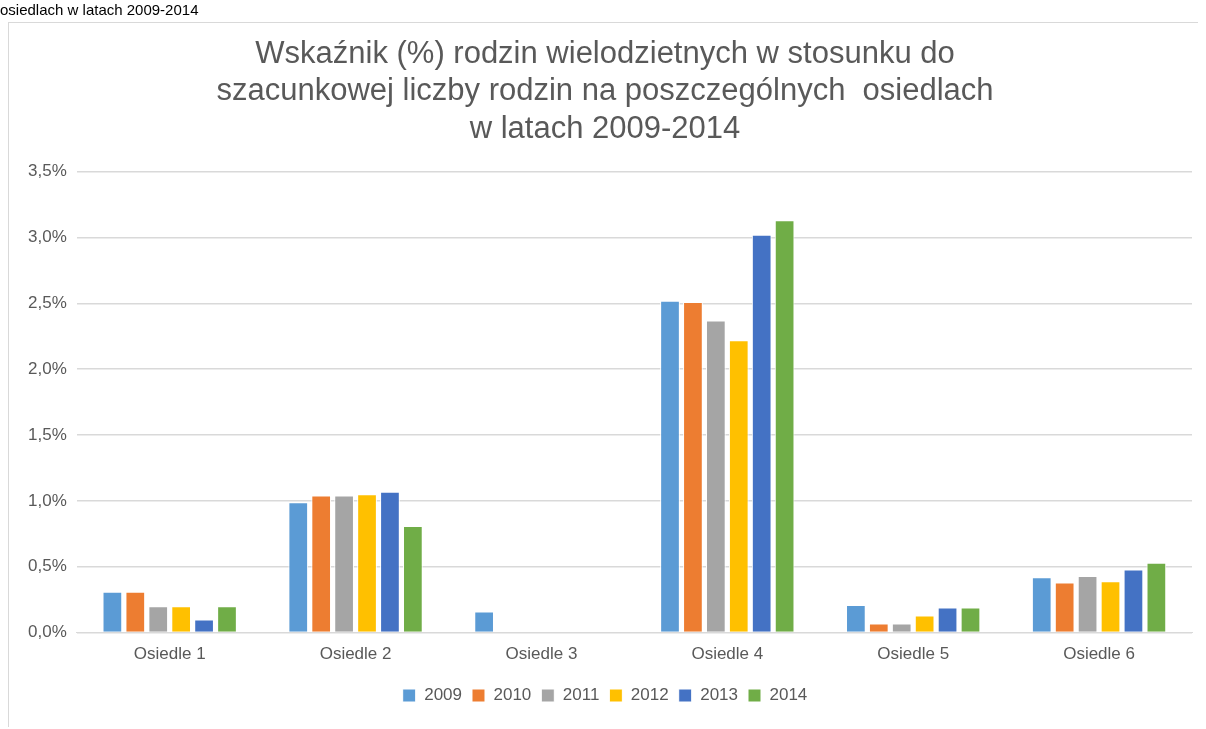 Image resolution: width=1206 pixels, height=729 pixels. I want to click on x-tick-label: Osiedle 2, so click(355, 654).